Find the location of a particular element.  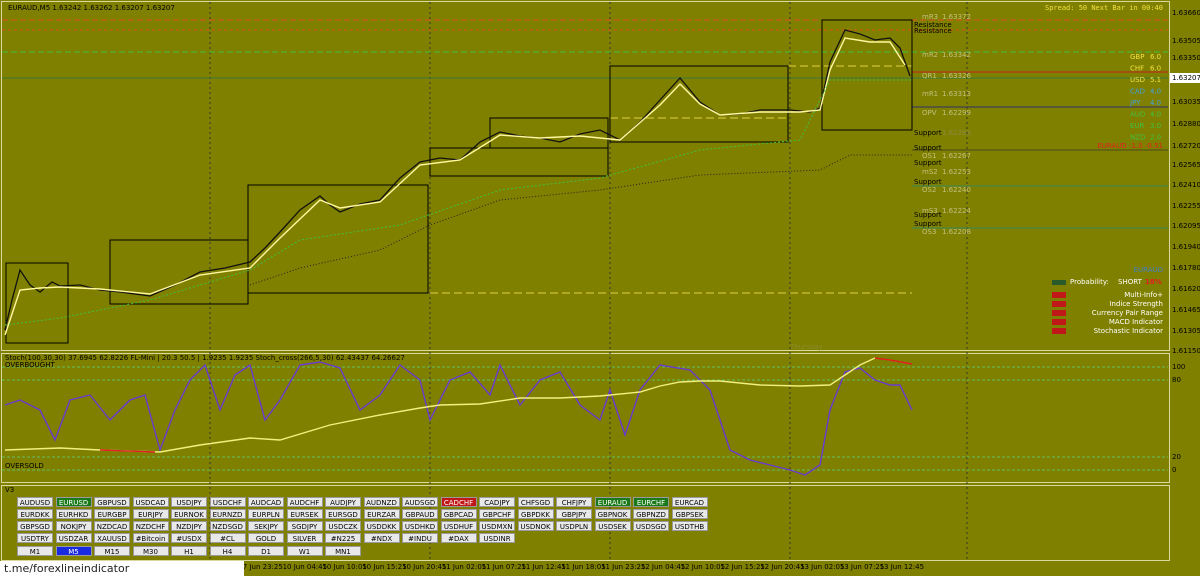

symbol-button: EURCHF is located at coordinates (651, 502).